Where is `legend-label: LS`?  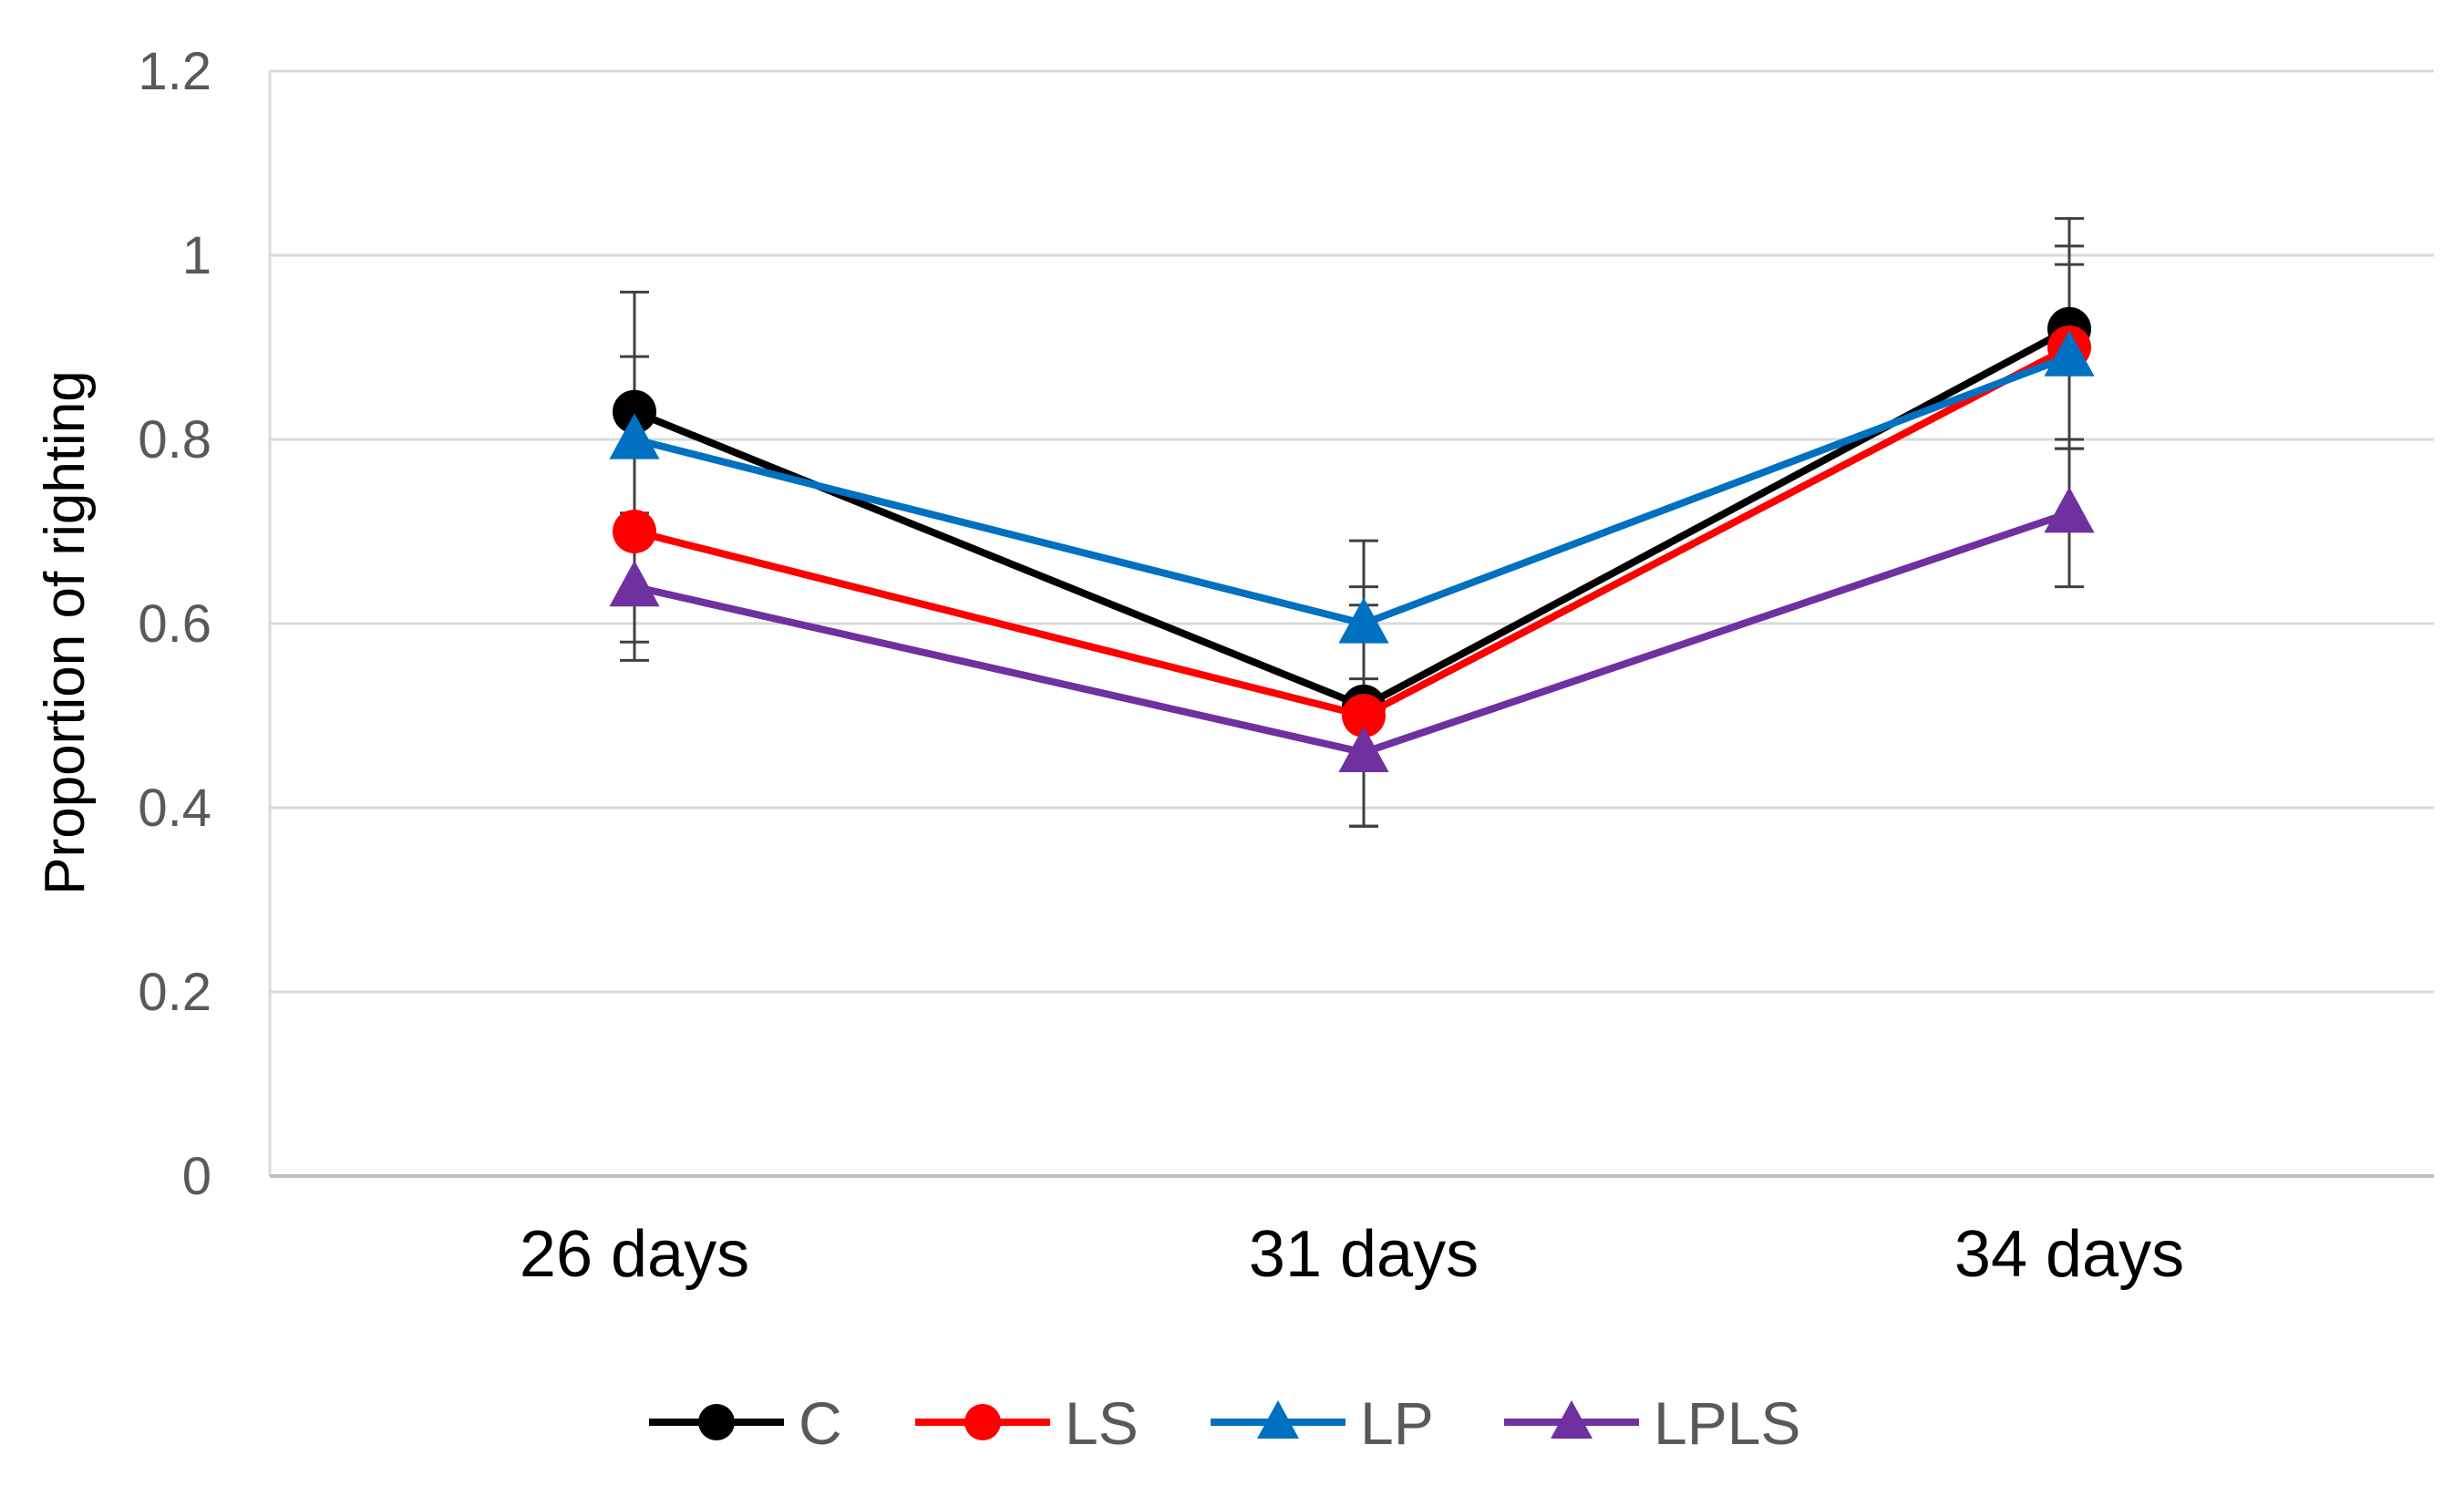
legend-label: LS is located at coordinates (1102, 1423).